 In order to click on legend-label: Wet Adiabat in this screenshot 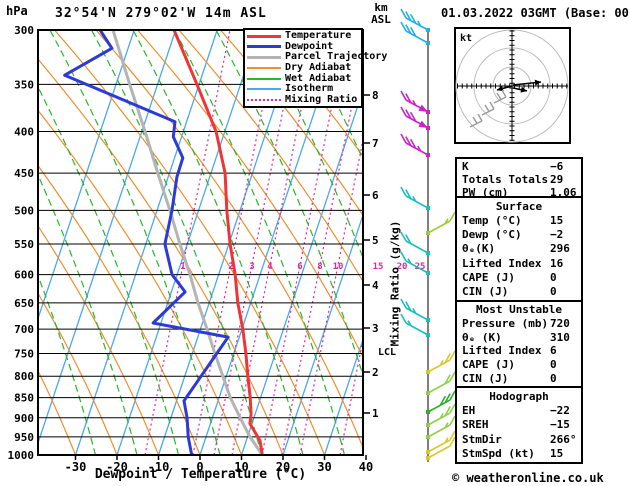, I will do `click(318, 78)`.